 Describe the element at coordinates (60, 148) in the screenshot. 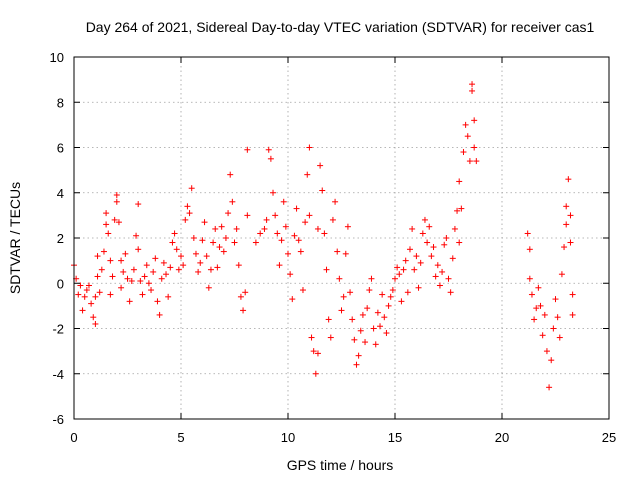

I see `y-tick-label: 6` at that location.